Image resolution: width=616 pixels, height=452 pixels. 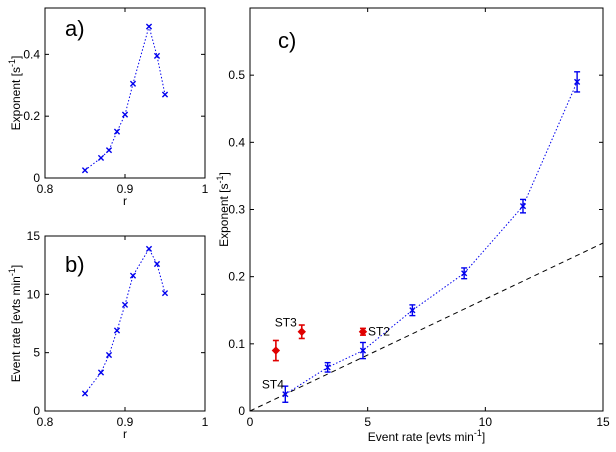 What do you see at coordinates (486, 422) in the screenshot?
I see `x-tick-label: 10` at bounding box center [486, 422].